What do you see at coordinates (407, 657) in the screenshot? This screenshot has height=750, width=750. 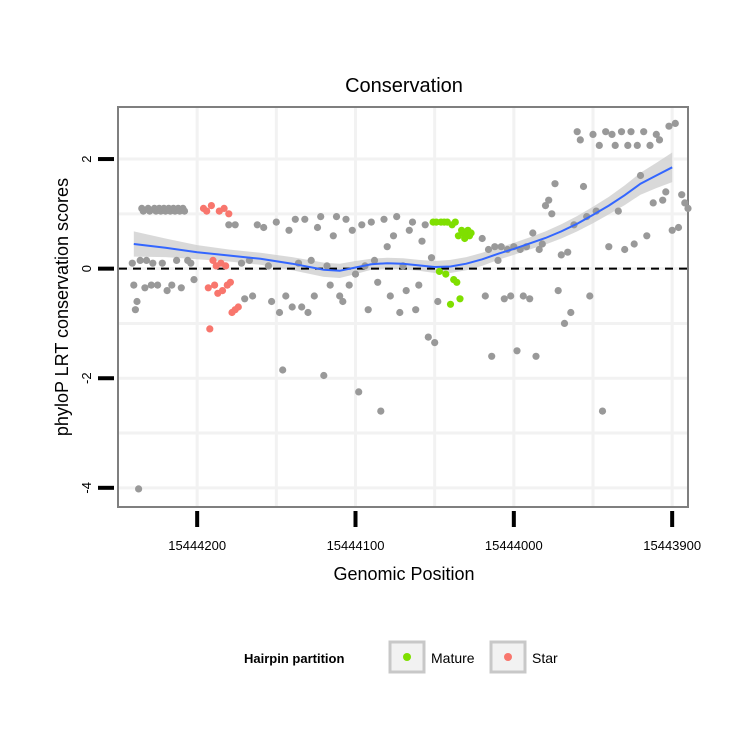 I see `legend-dot-mature` at bounding box center [407, 657].